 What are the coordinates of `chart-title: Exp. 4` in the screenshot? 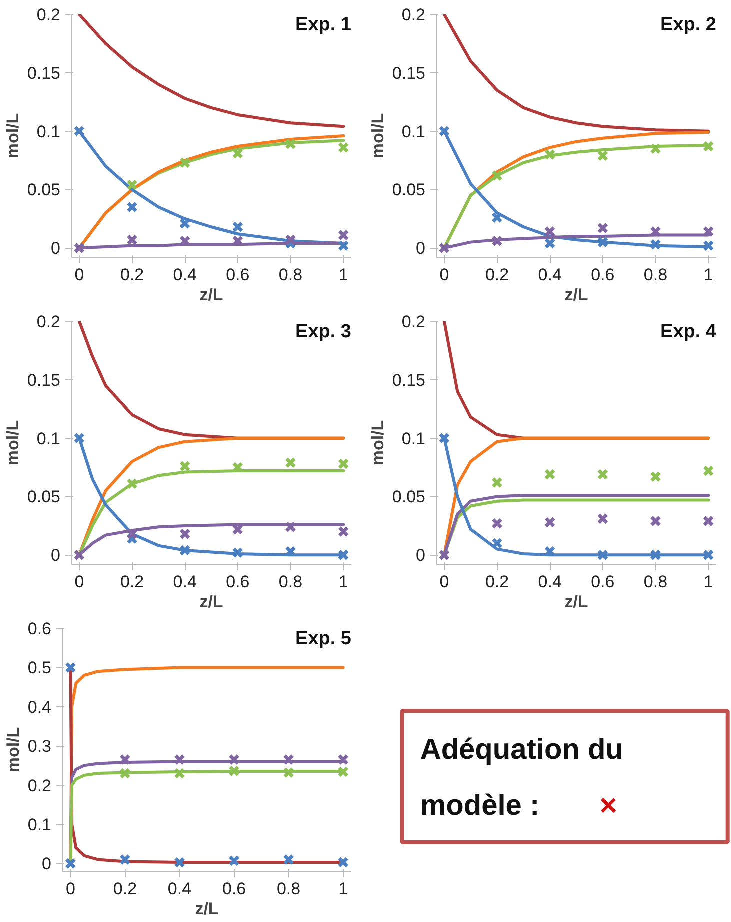 It's located at (688, 332).